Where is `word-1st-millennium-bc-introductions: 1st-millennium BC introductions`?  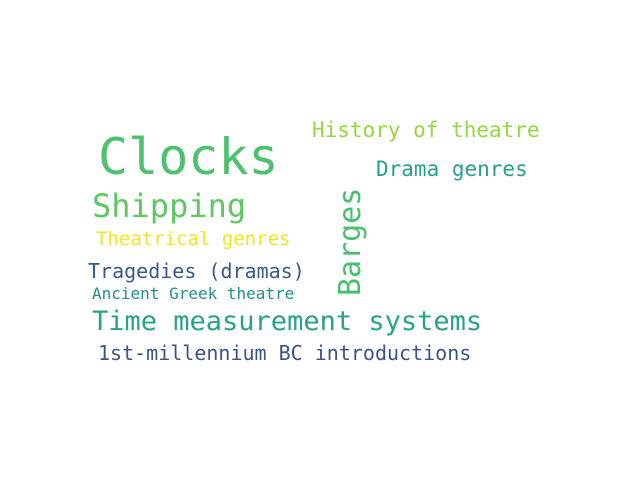
word-1st-millennium-bc-introductions: 1st-millennium BC introductions is located at coordinates (285, 353).